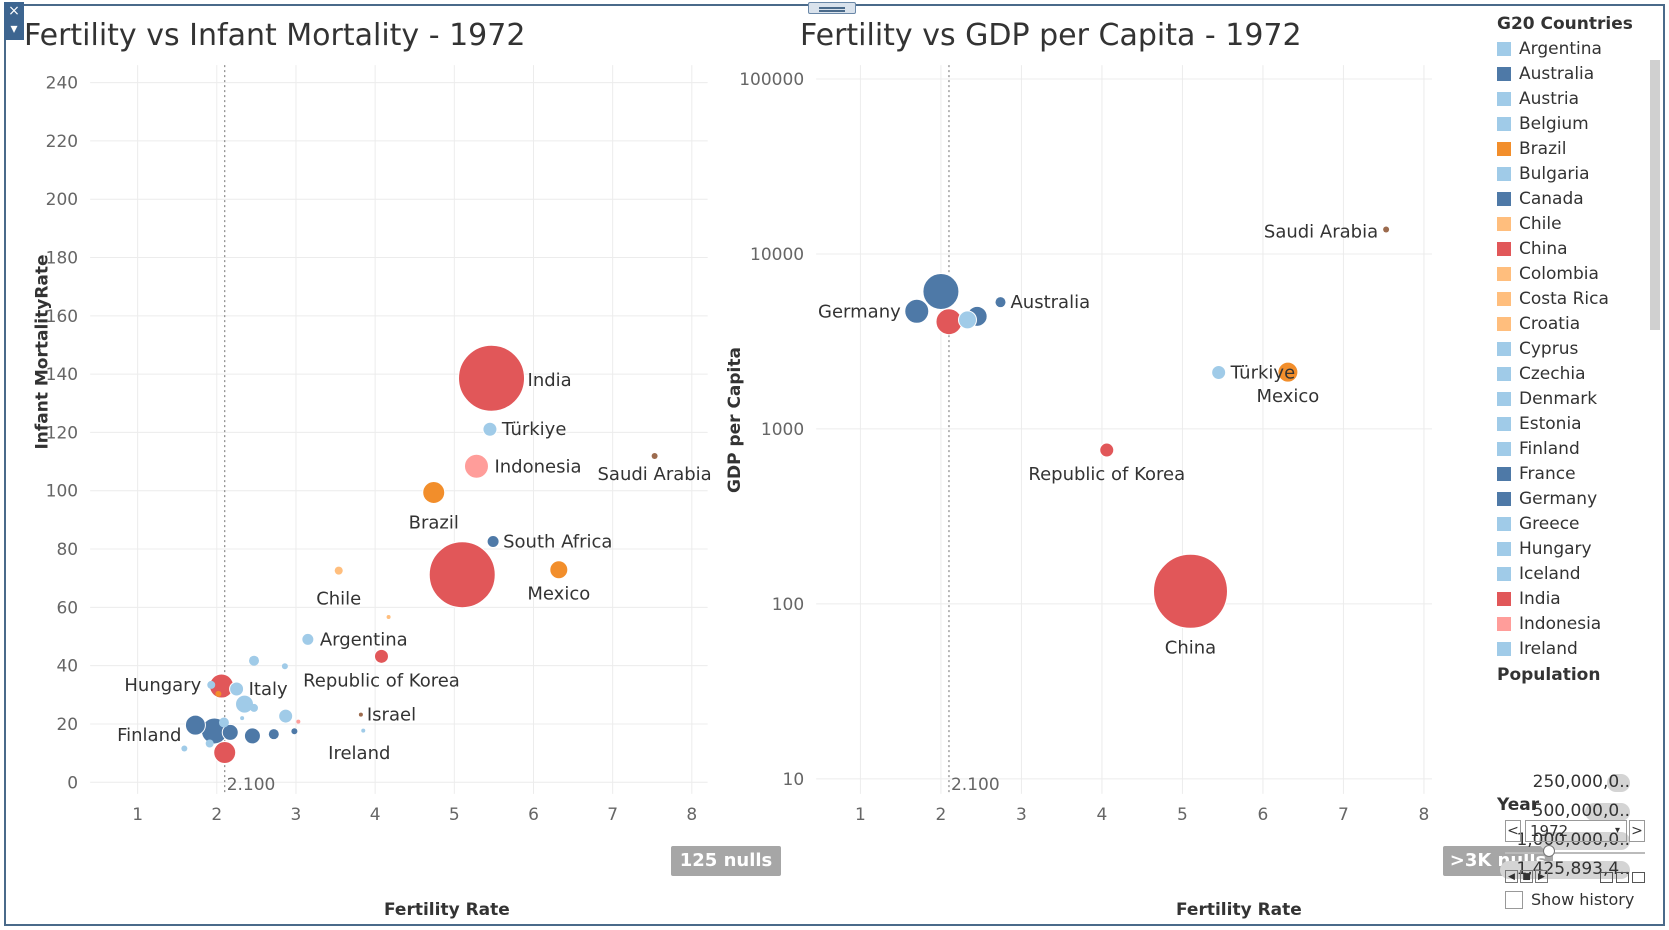 The height and width of the screenshot is (930, 1669). What do you see at coordinates (1569, 899) in the screenshot?
I see `show-history-toggle: Show history` at bounding box center [1569, 899].